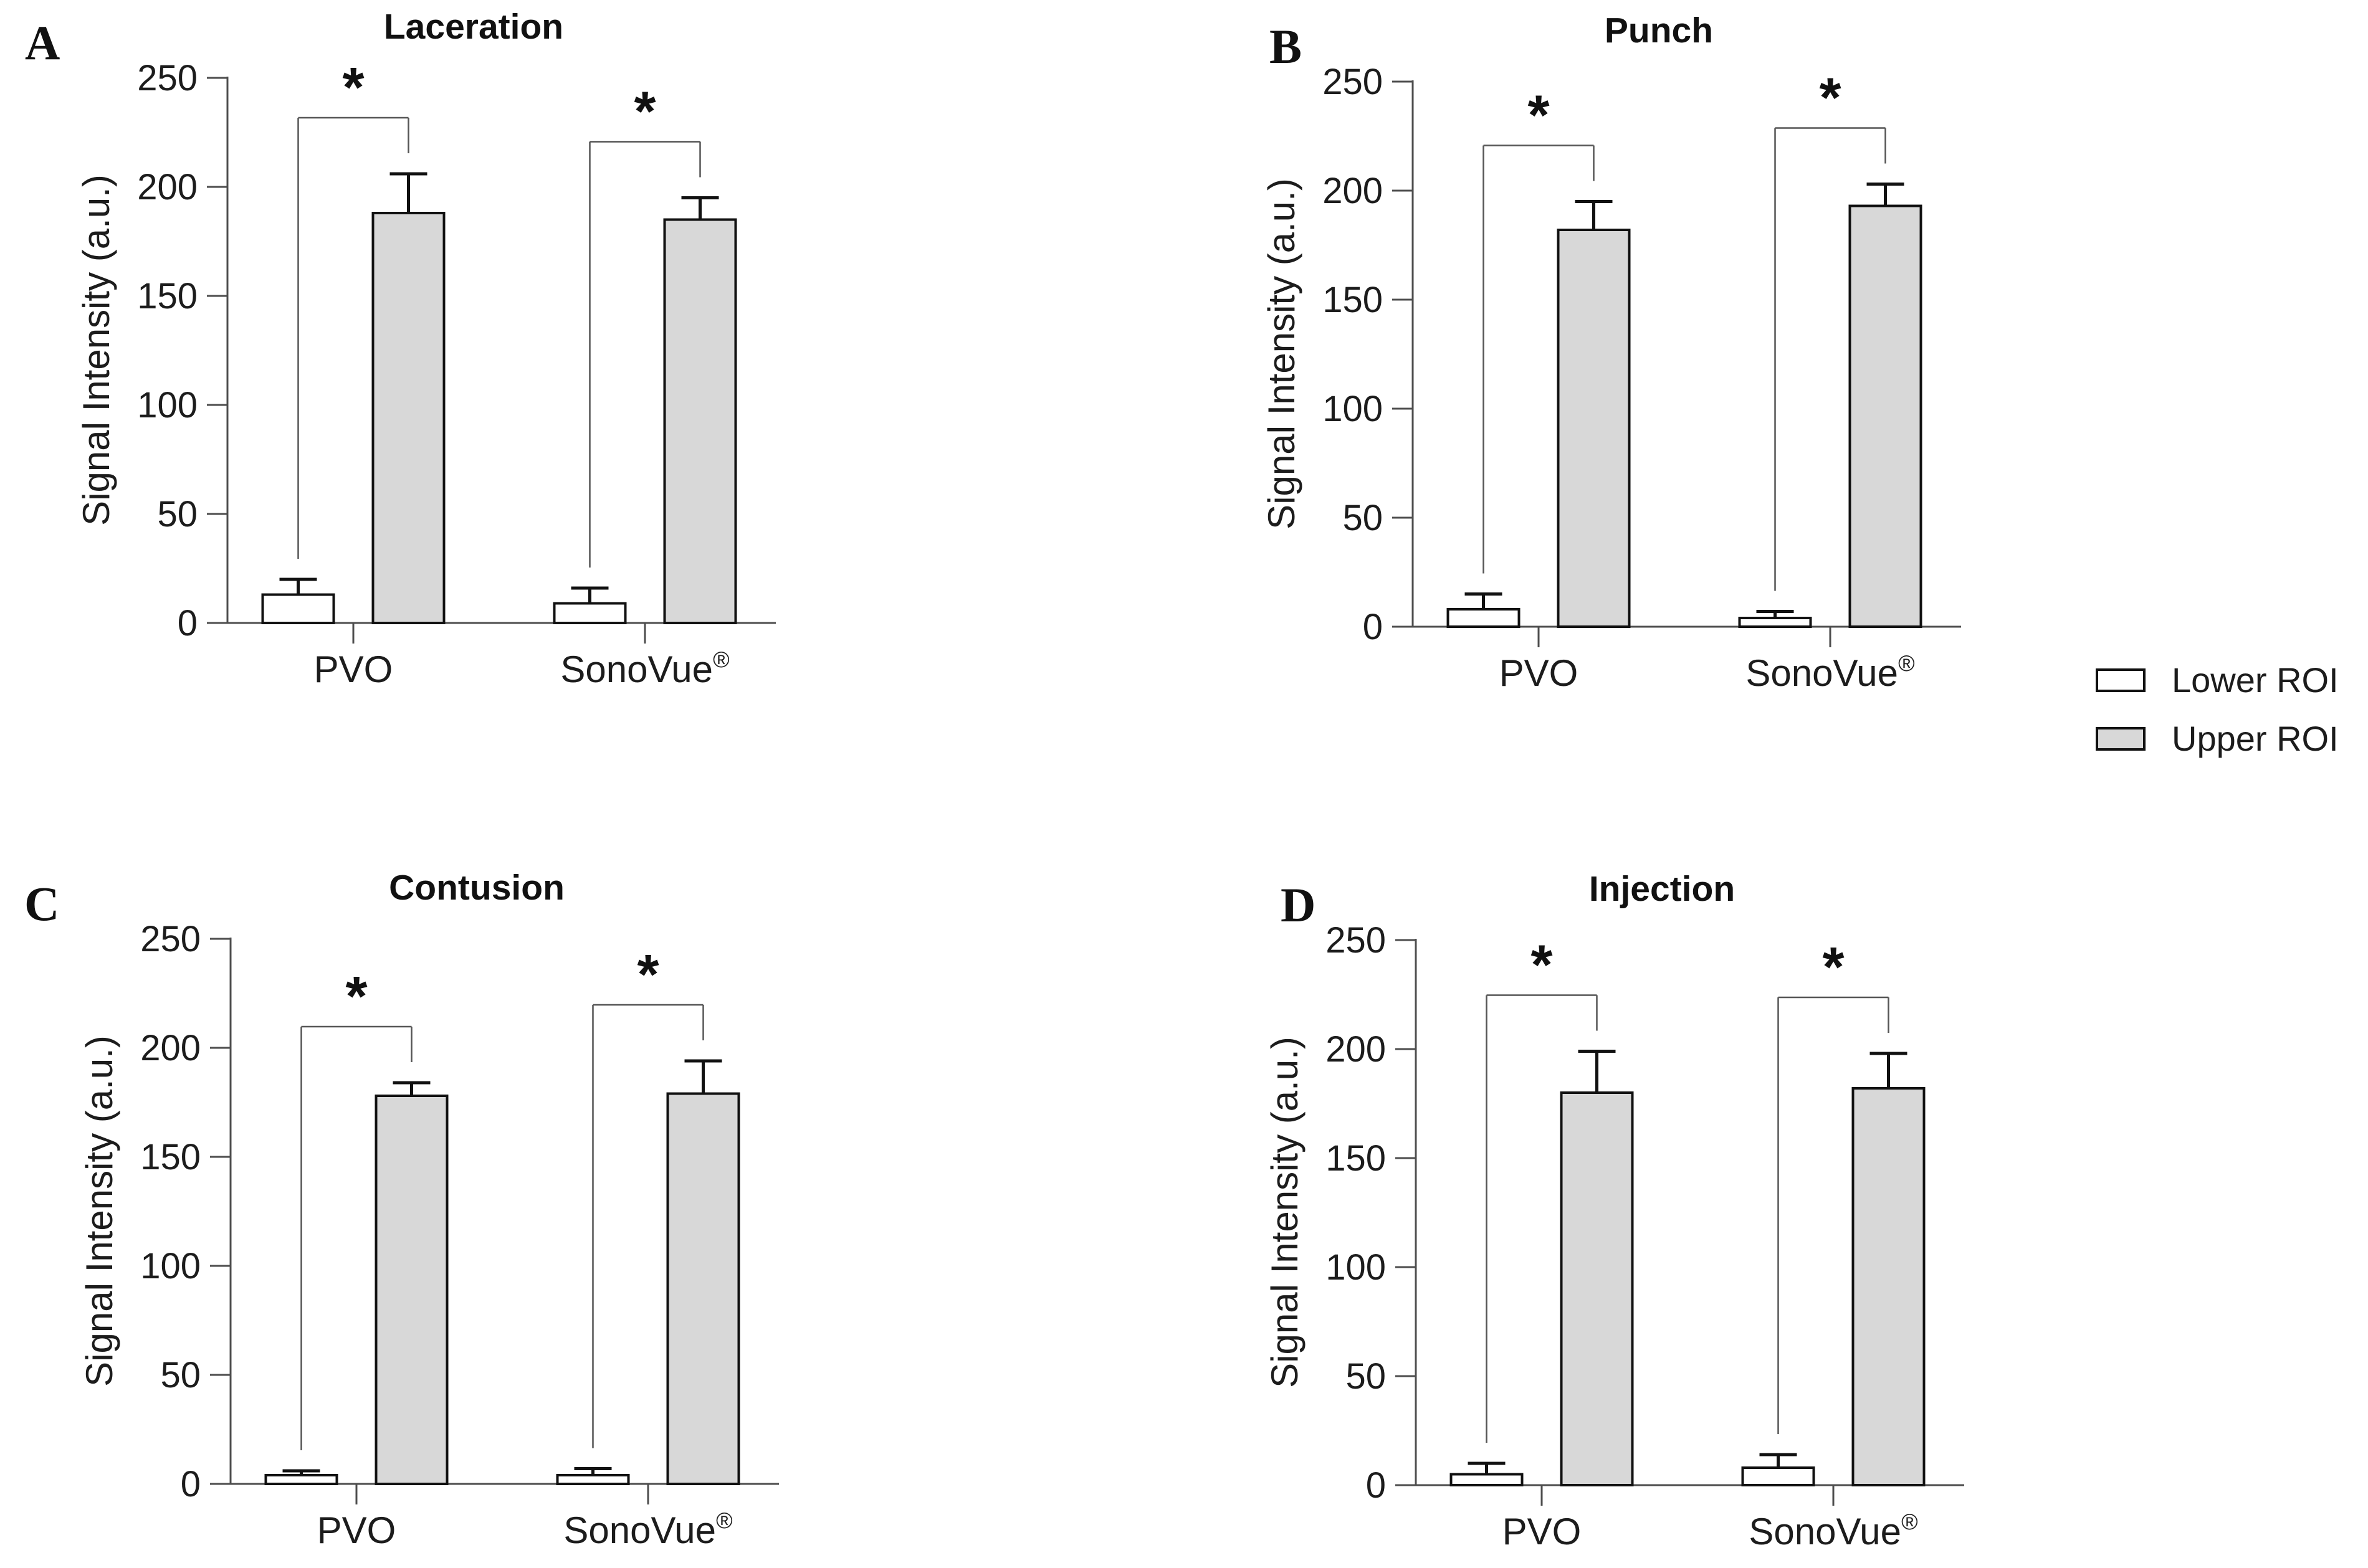 Image resolution: width=2368 pixels, height=1568 pixels. What do you see at coordinates (2121, 739) in the screenshot?
I see `legend-swatch-upper-roi` at bounding box center [2121, 739].